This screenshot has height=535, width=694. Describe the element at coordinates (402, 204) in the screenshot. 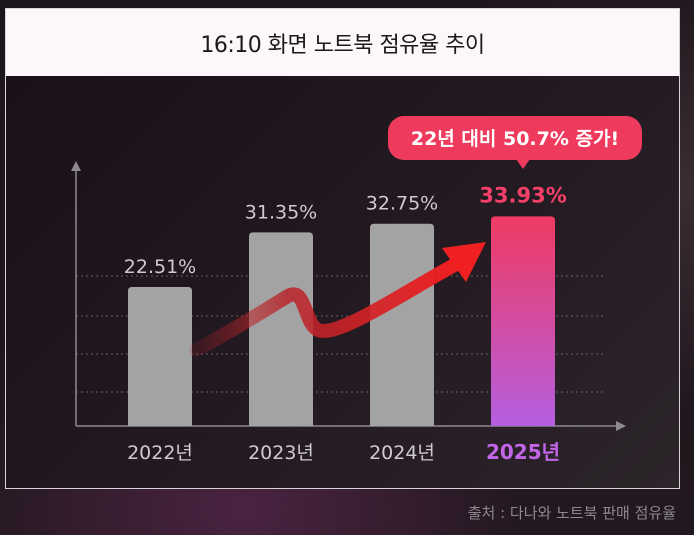

I see `data-label-2: 32.75%` at that location.